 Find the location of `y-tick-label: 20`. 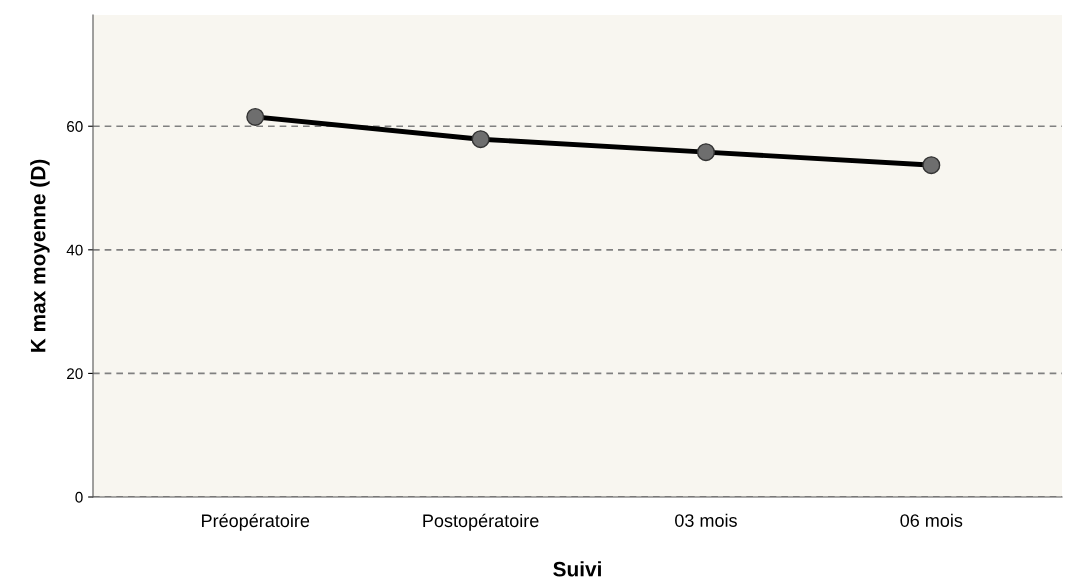

y-tick-label: 20 is located at coordinates (75, 374).